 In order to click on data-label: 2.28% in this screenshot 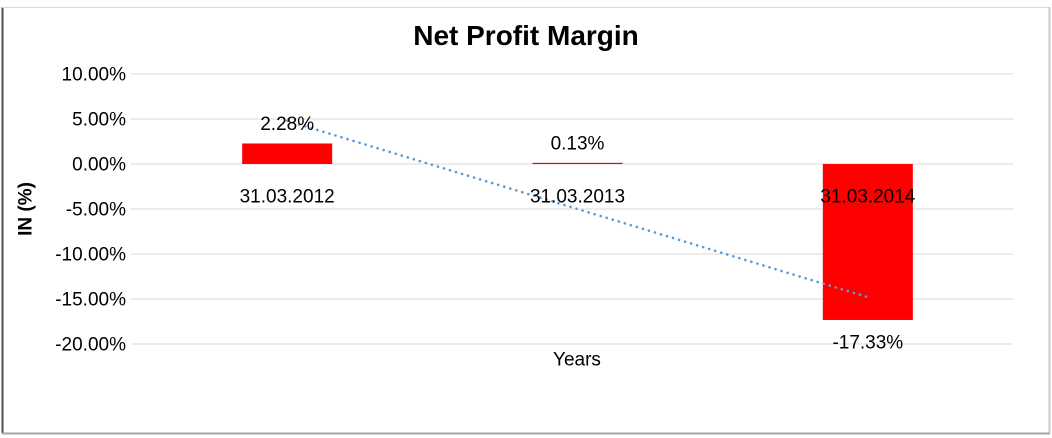, I will do `click(287, 124)`.